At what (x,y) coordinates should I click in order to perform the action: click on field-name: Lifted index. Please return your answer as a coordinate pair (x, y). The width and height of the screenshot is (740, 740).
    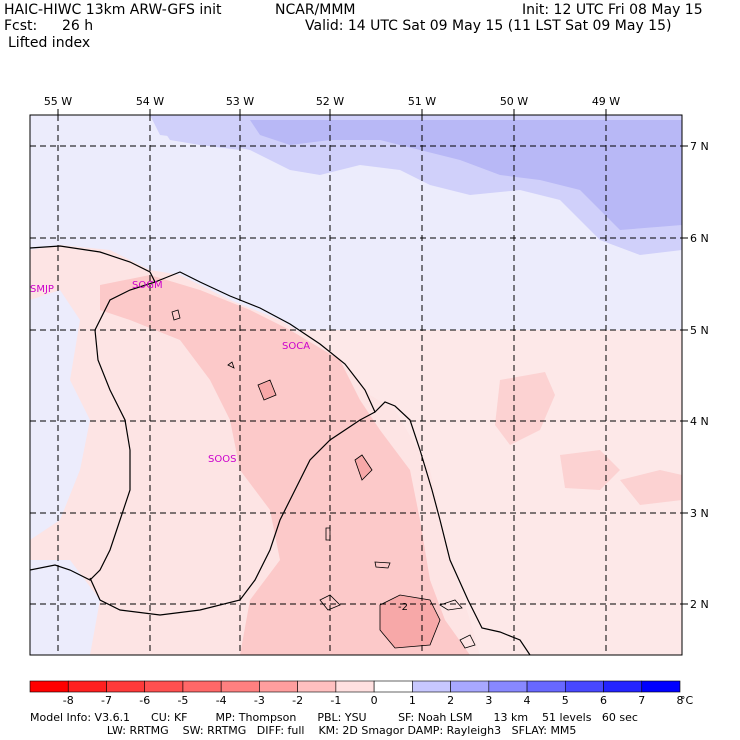
    Looking at the image, I should click on (49, 43).